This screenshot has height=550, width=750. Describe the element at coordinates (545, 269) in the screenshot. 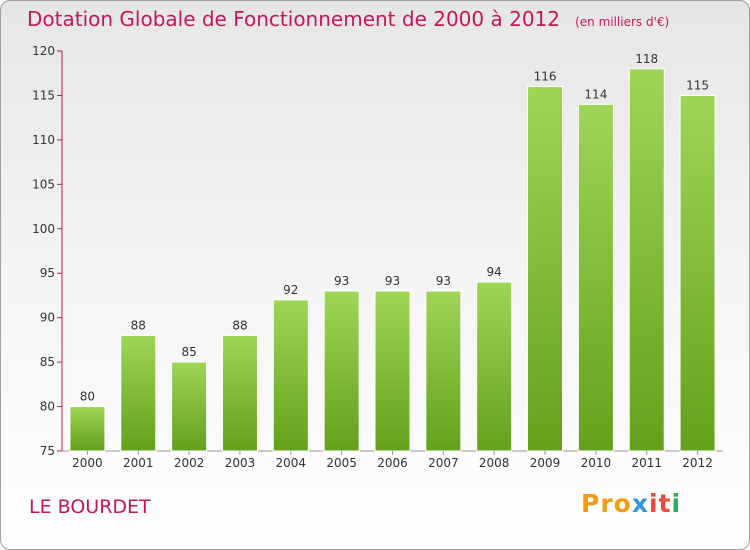

I see `bar-2009` at that location.